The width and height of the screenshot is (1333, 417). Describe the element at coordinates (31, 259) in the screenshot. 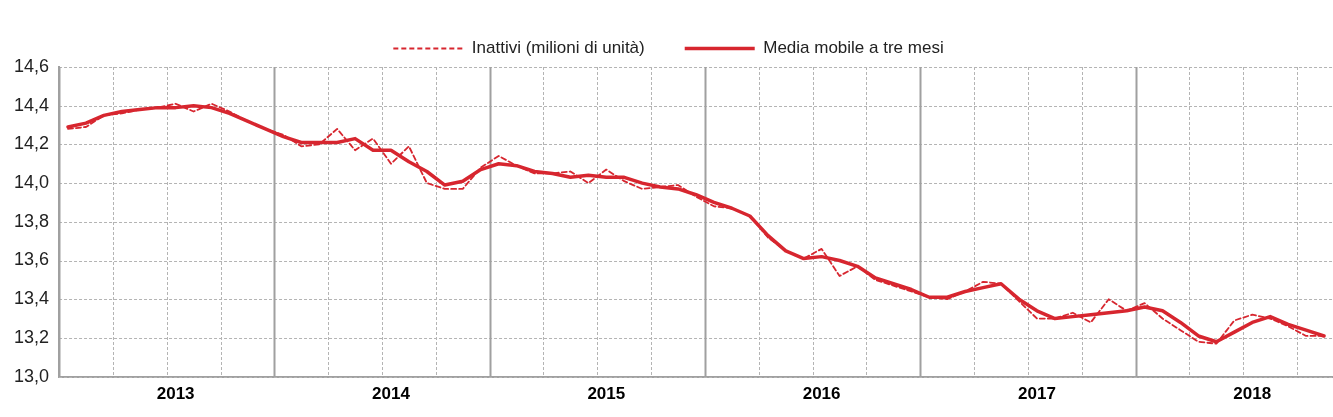

I see `y-tick-label: 13,6` at that location.